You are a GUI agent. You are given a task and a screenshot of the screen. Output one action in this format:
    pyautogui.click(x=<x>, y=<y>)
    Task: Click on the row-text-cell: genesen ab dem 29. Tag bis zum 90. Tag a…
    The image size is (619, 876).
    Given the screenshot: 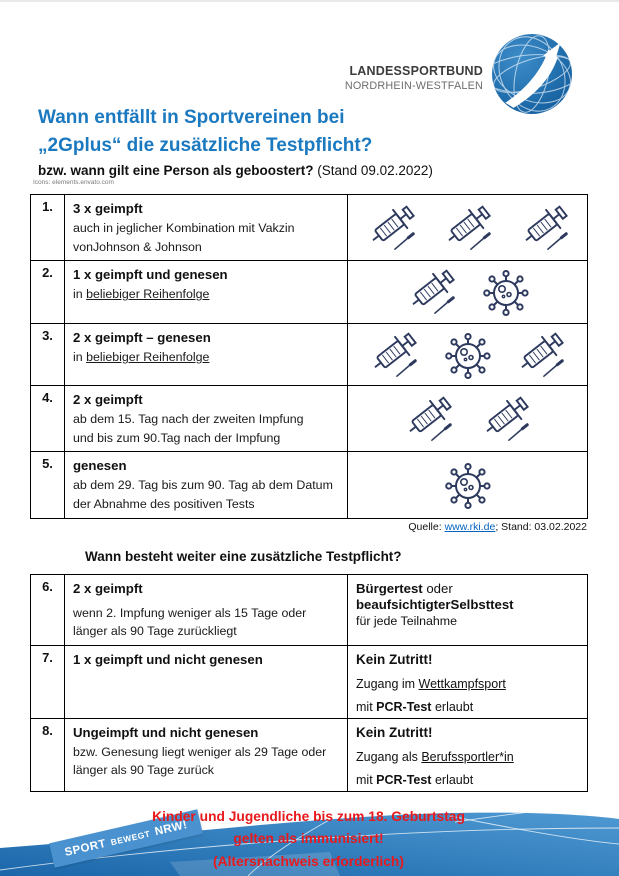 What is the action you would take?
    pyautogui.click(x=206, y=485)
    